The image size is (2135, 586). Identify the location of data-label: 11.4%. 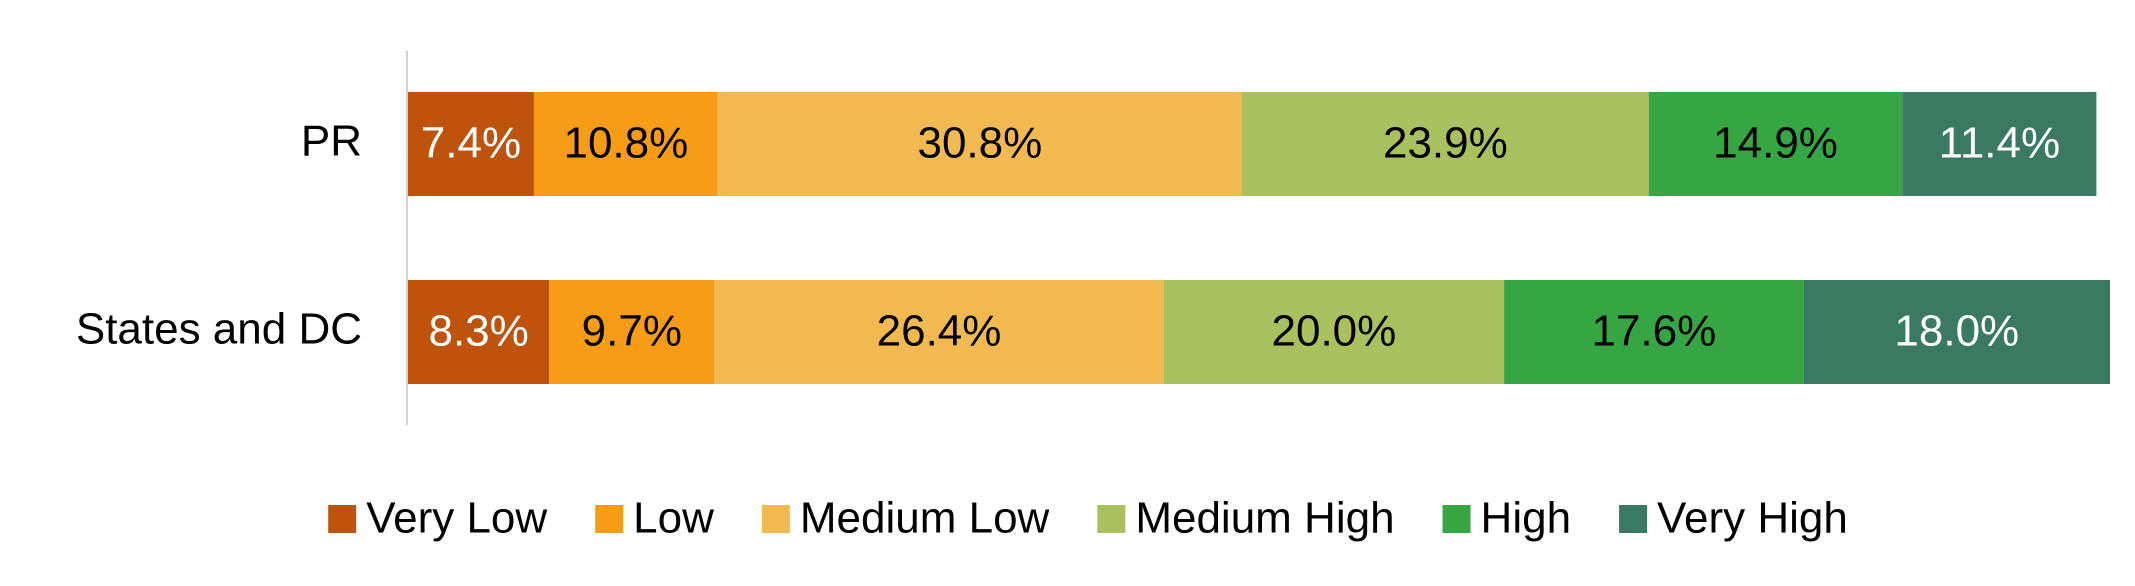
(2000, 143).